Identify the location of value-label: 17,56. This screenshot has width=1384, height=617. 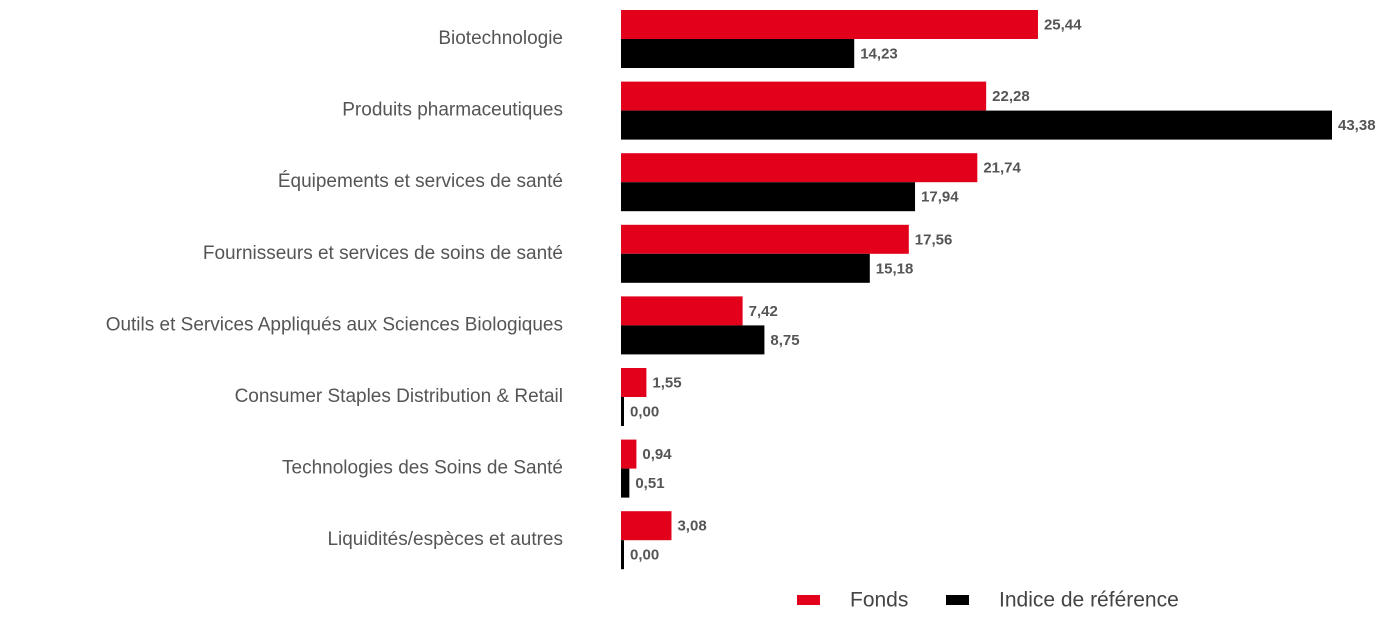
(934, 239).